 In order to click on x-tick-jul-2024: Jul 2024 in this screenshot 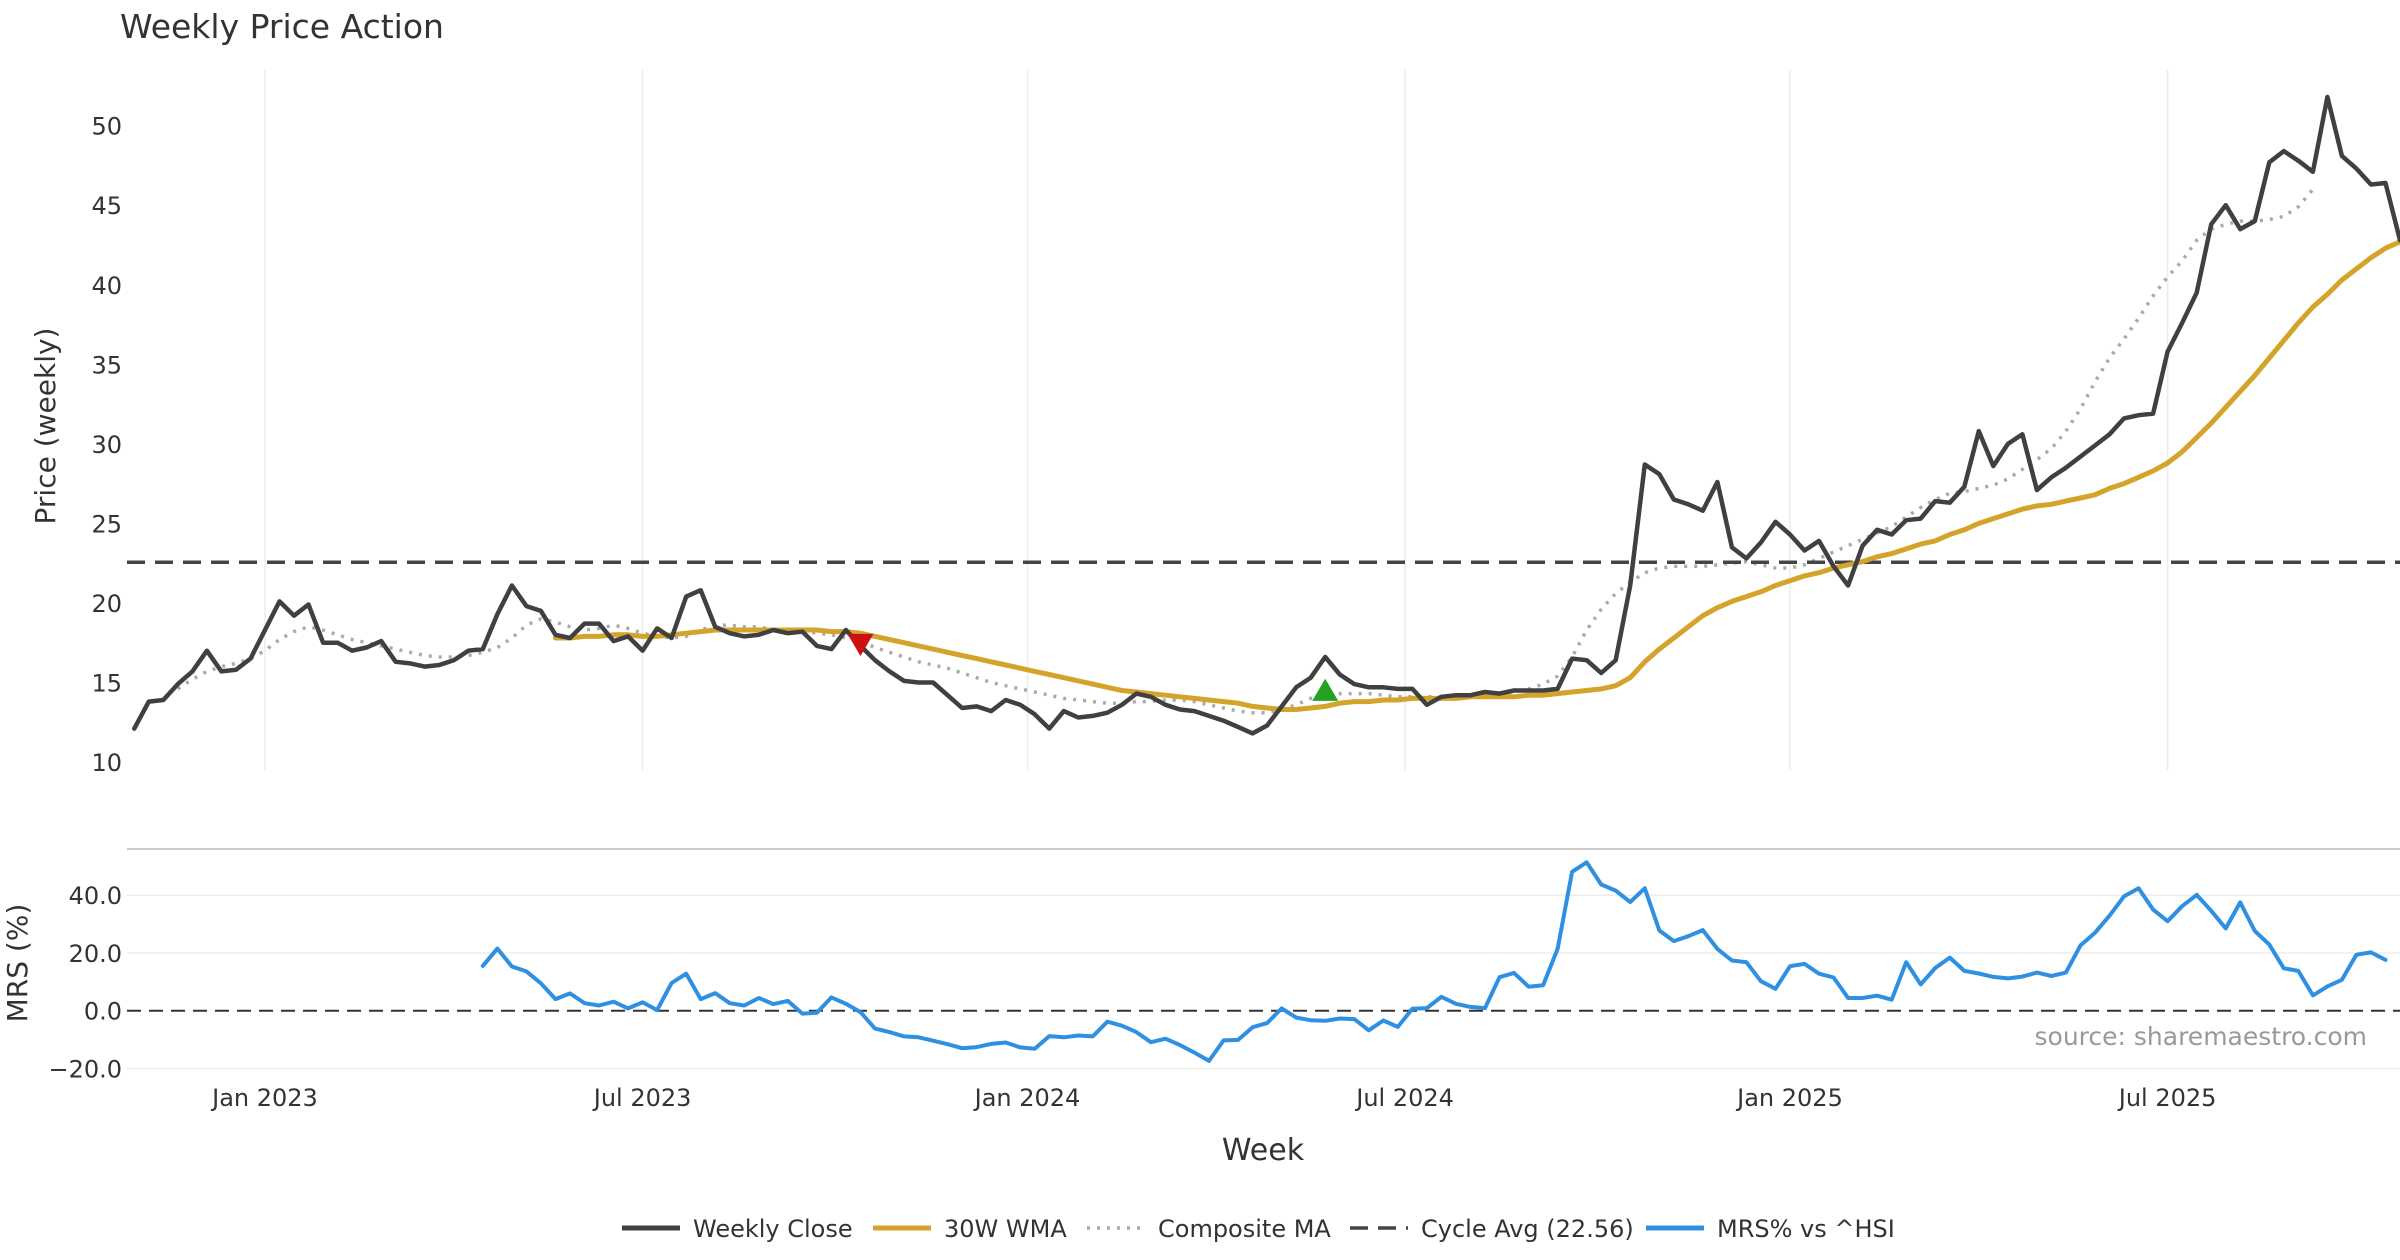, I will do `click(1404, 1098)`.